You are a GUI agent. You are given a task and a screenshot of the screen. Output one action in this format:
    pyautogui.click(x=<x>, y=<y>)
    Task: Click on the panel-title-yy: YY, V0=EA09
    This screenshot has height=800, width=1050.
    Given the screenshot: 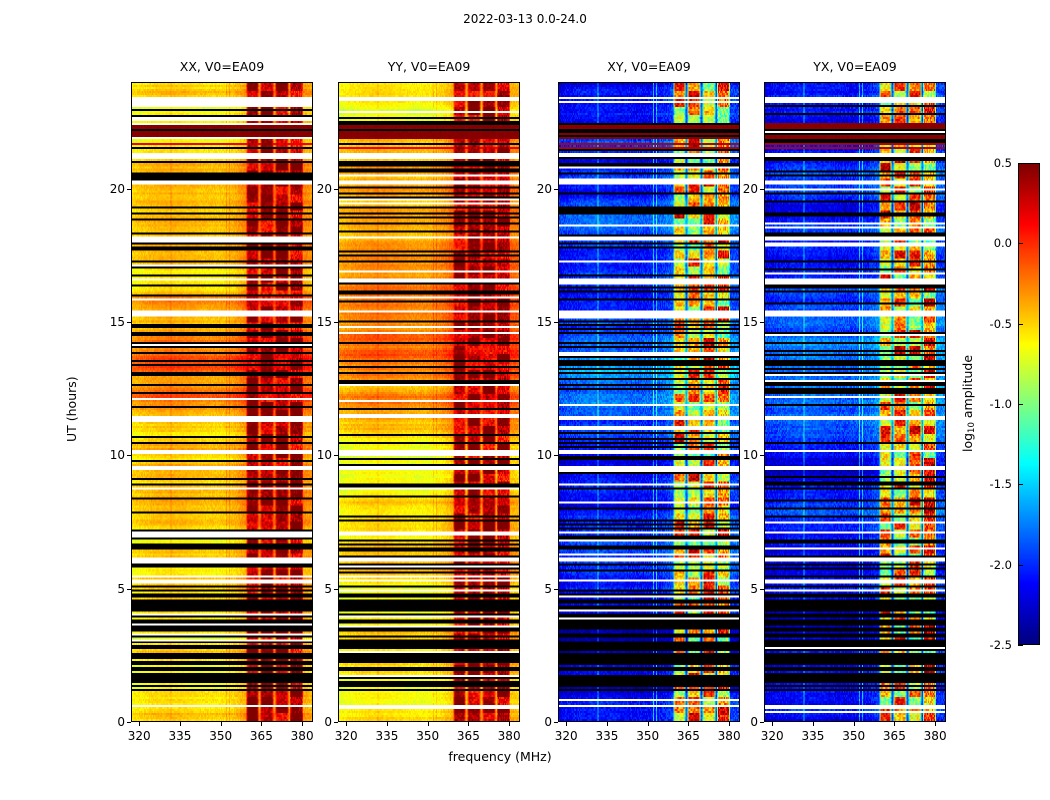 What is the action you would take?
    pyautogui.click(x=429, y=66)
    